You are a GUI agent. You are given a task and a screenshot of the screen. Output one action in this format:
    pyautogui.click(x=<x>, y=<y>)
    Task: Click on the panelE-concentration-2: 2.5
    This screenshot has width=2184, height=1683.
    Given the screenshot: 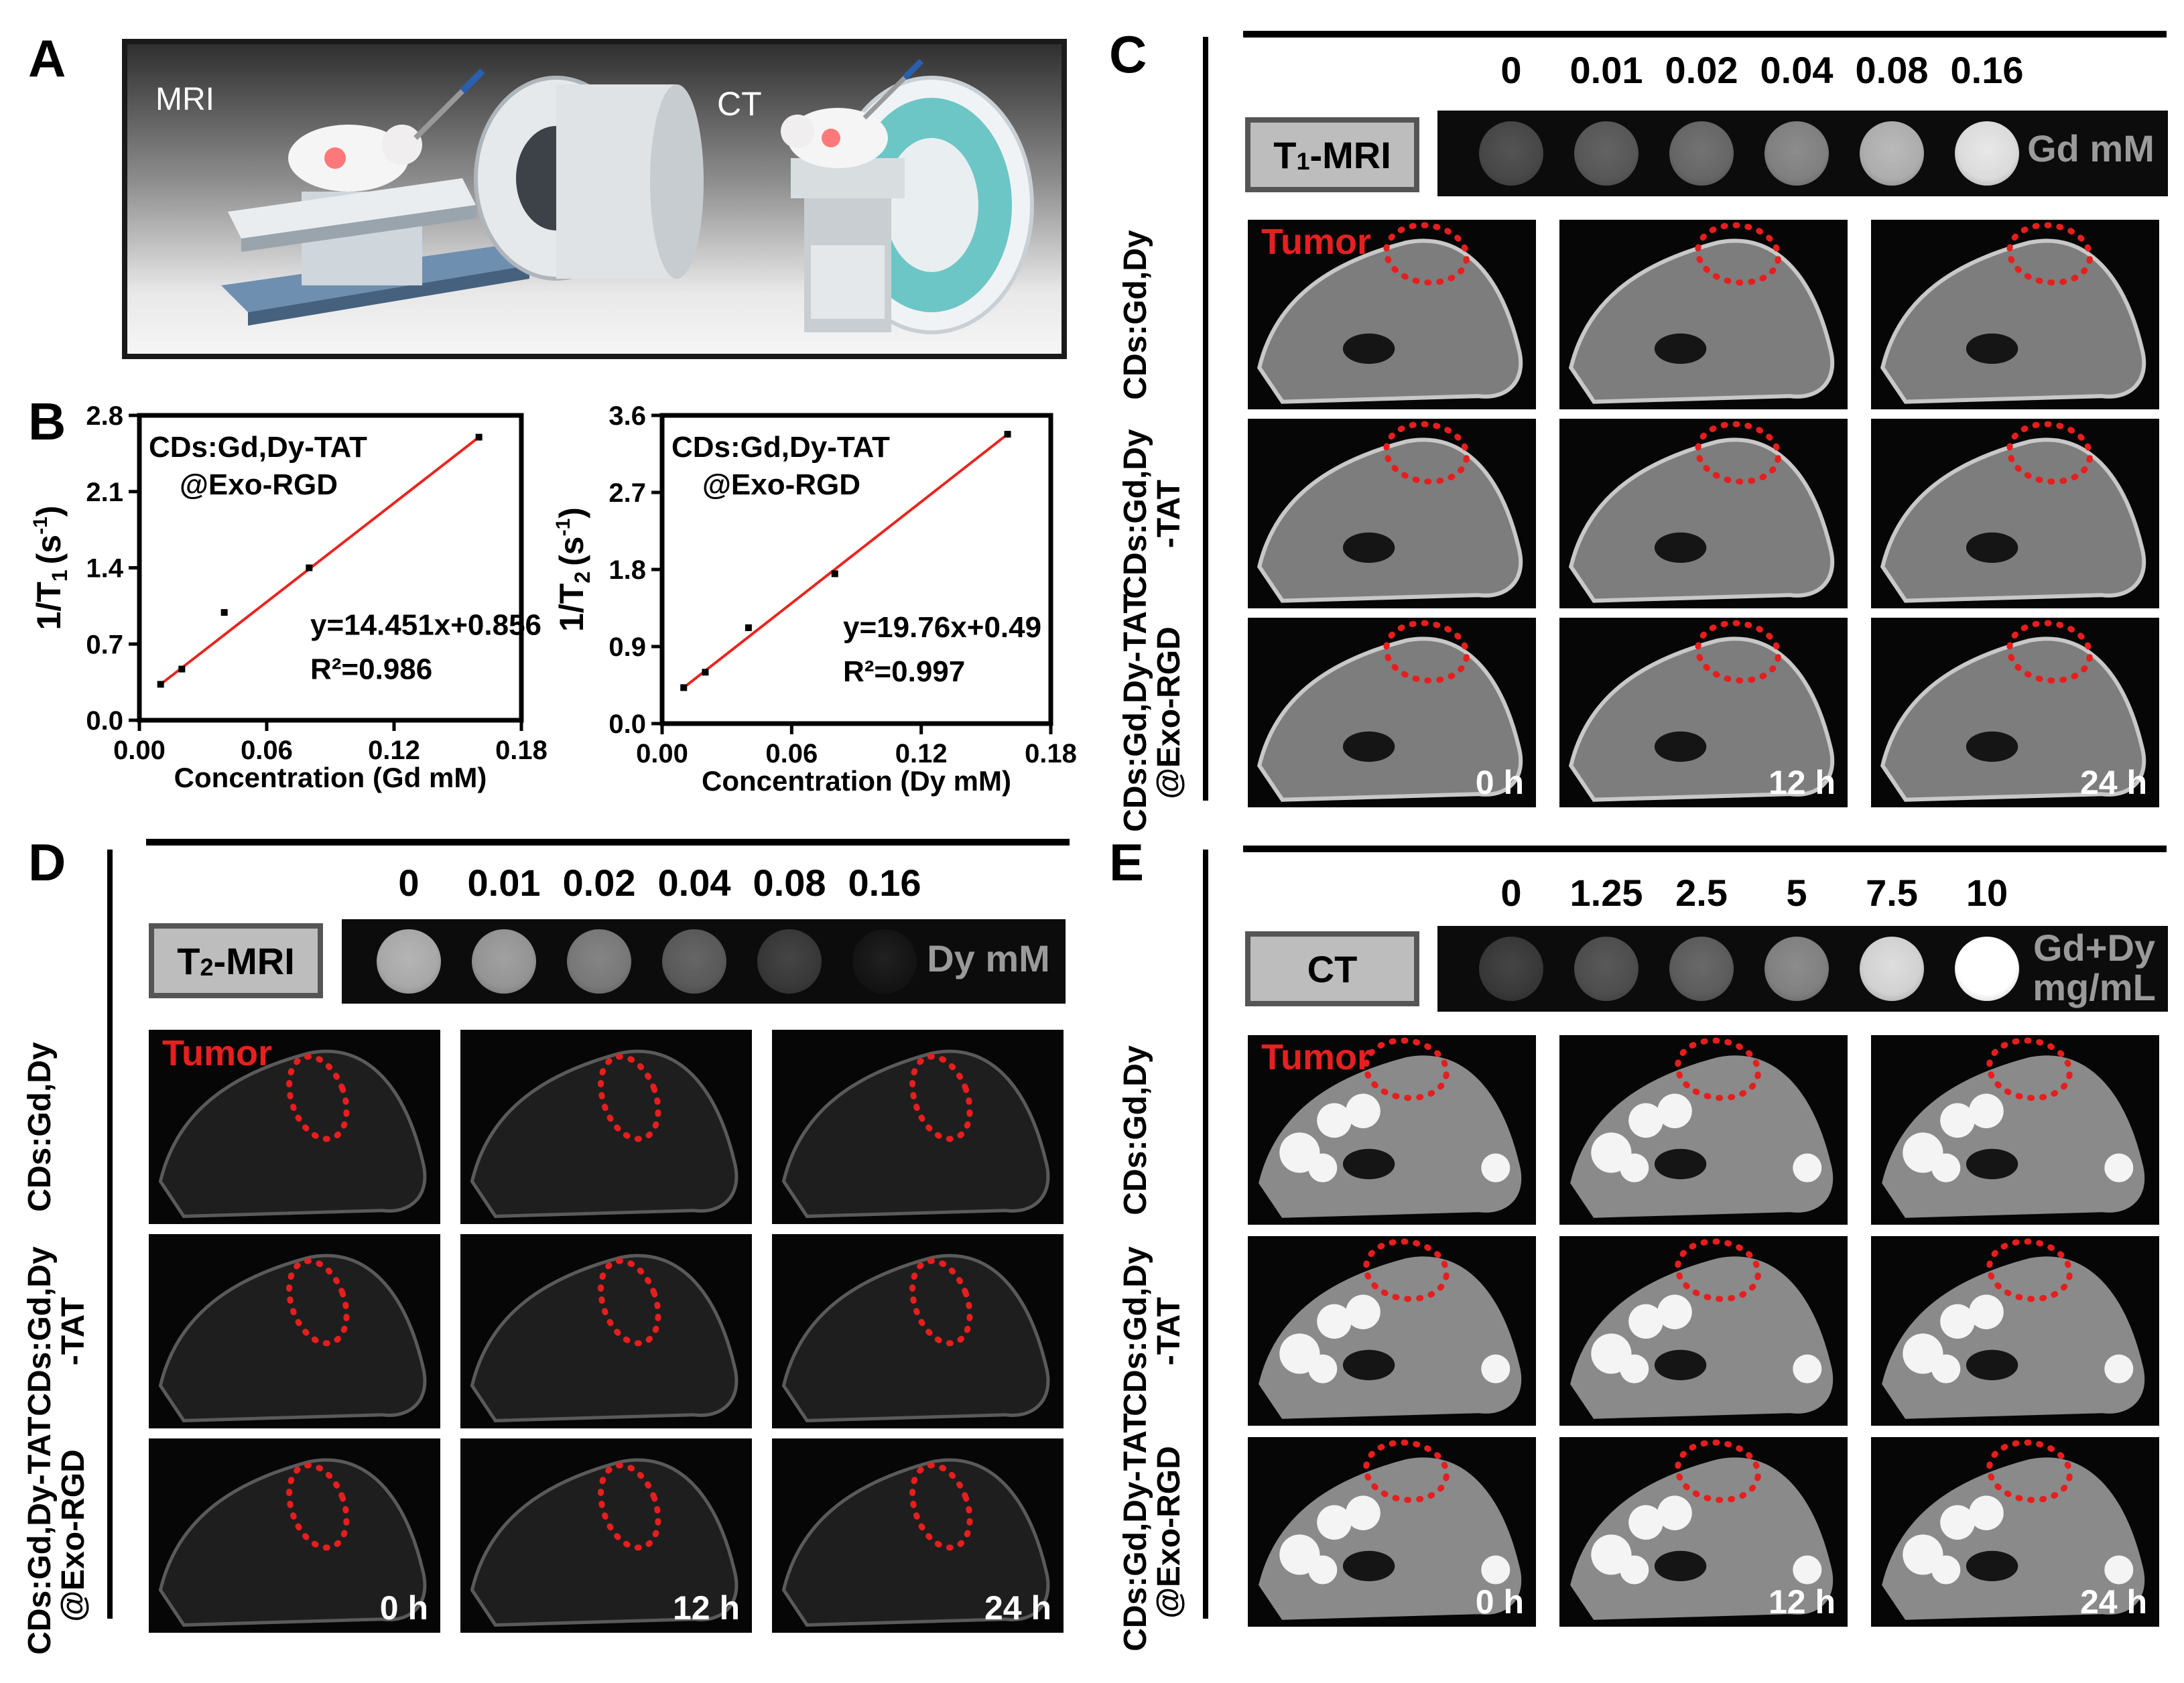 What is the action you would take?
    pyautogui.click(x=1701, y=893)
    